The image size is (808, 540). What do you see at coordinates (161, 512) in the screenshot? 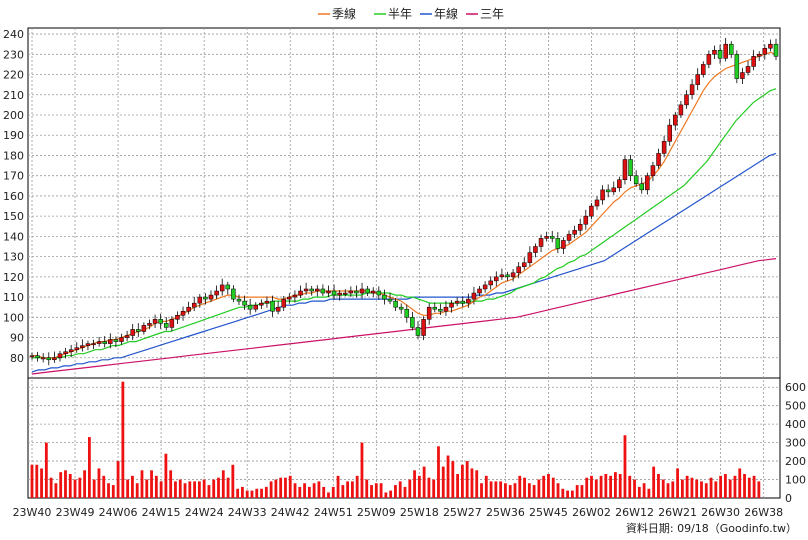
I see `x-tick-label: 24W15` at bounding box center [161, 512].